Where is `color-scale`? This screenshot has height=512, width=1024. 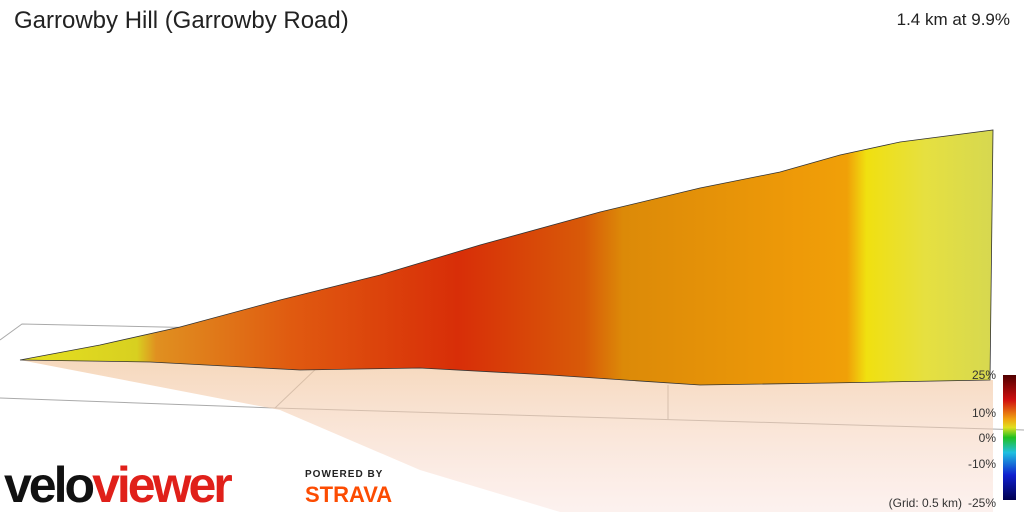
color-scale is located at coordinates (1009, 437).